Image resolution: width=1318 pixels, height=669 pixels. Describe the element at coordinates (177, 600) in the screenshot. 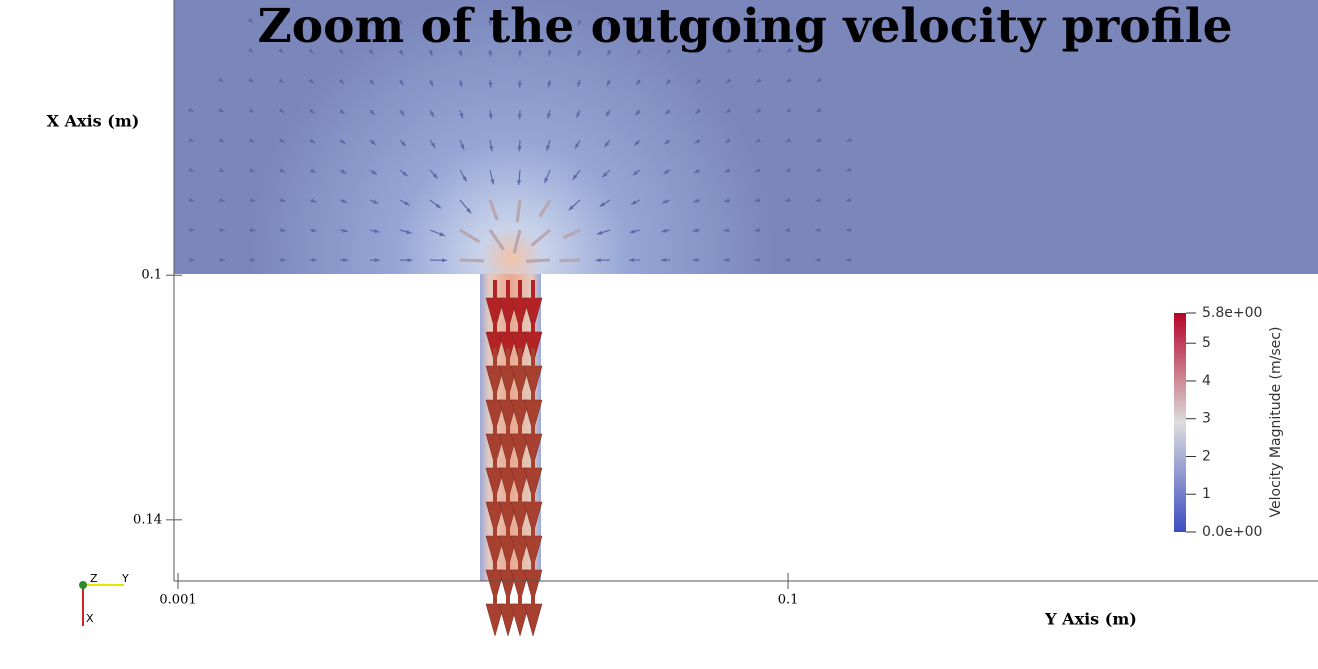

I see `x-tick-label: 0.001` at that location.